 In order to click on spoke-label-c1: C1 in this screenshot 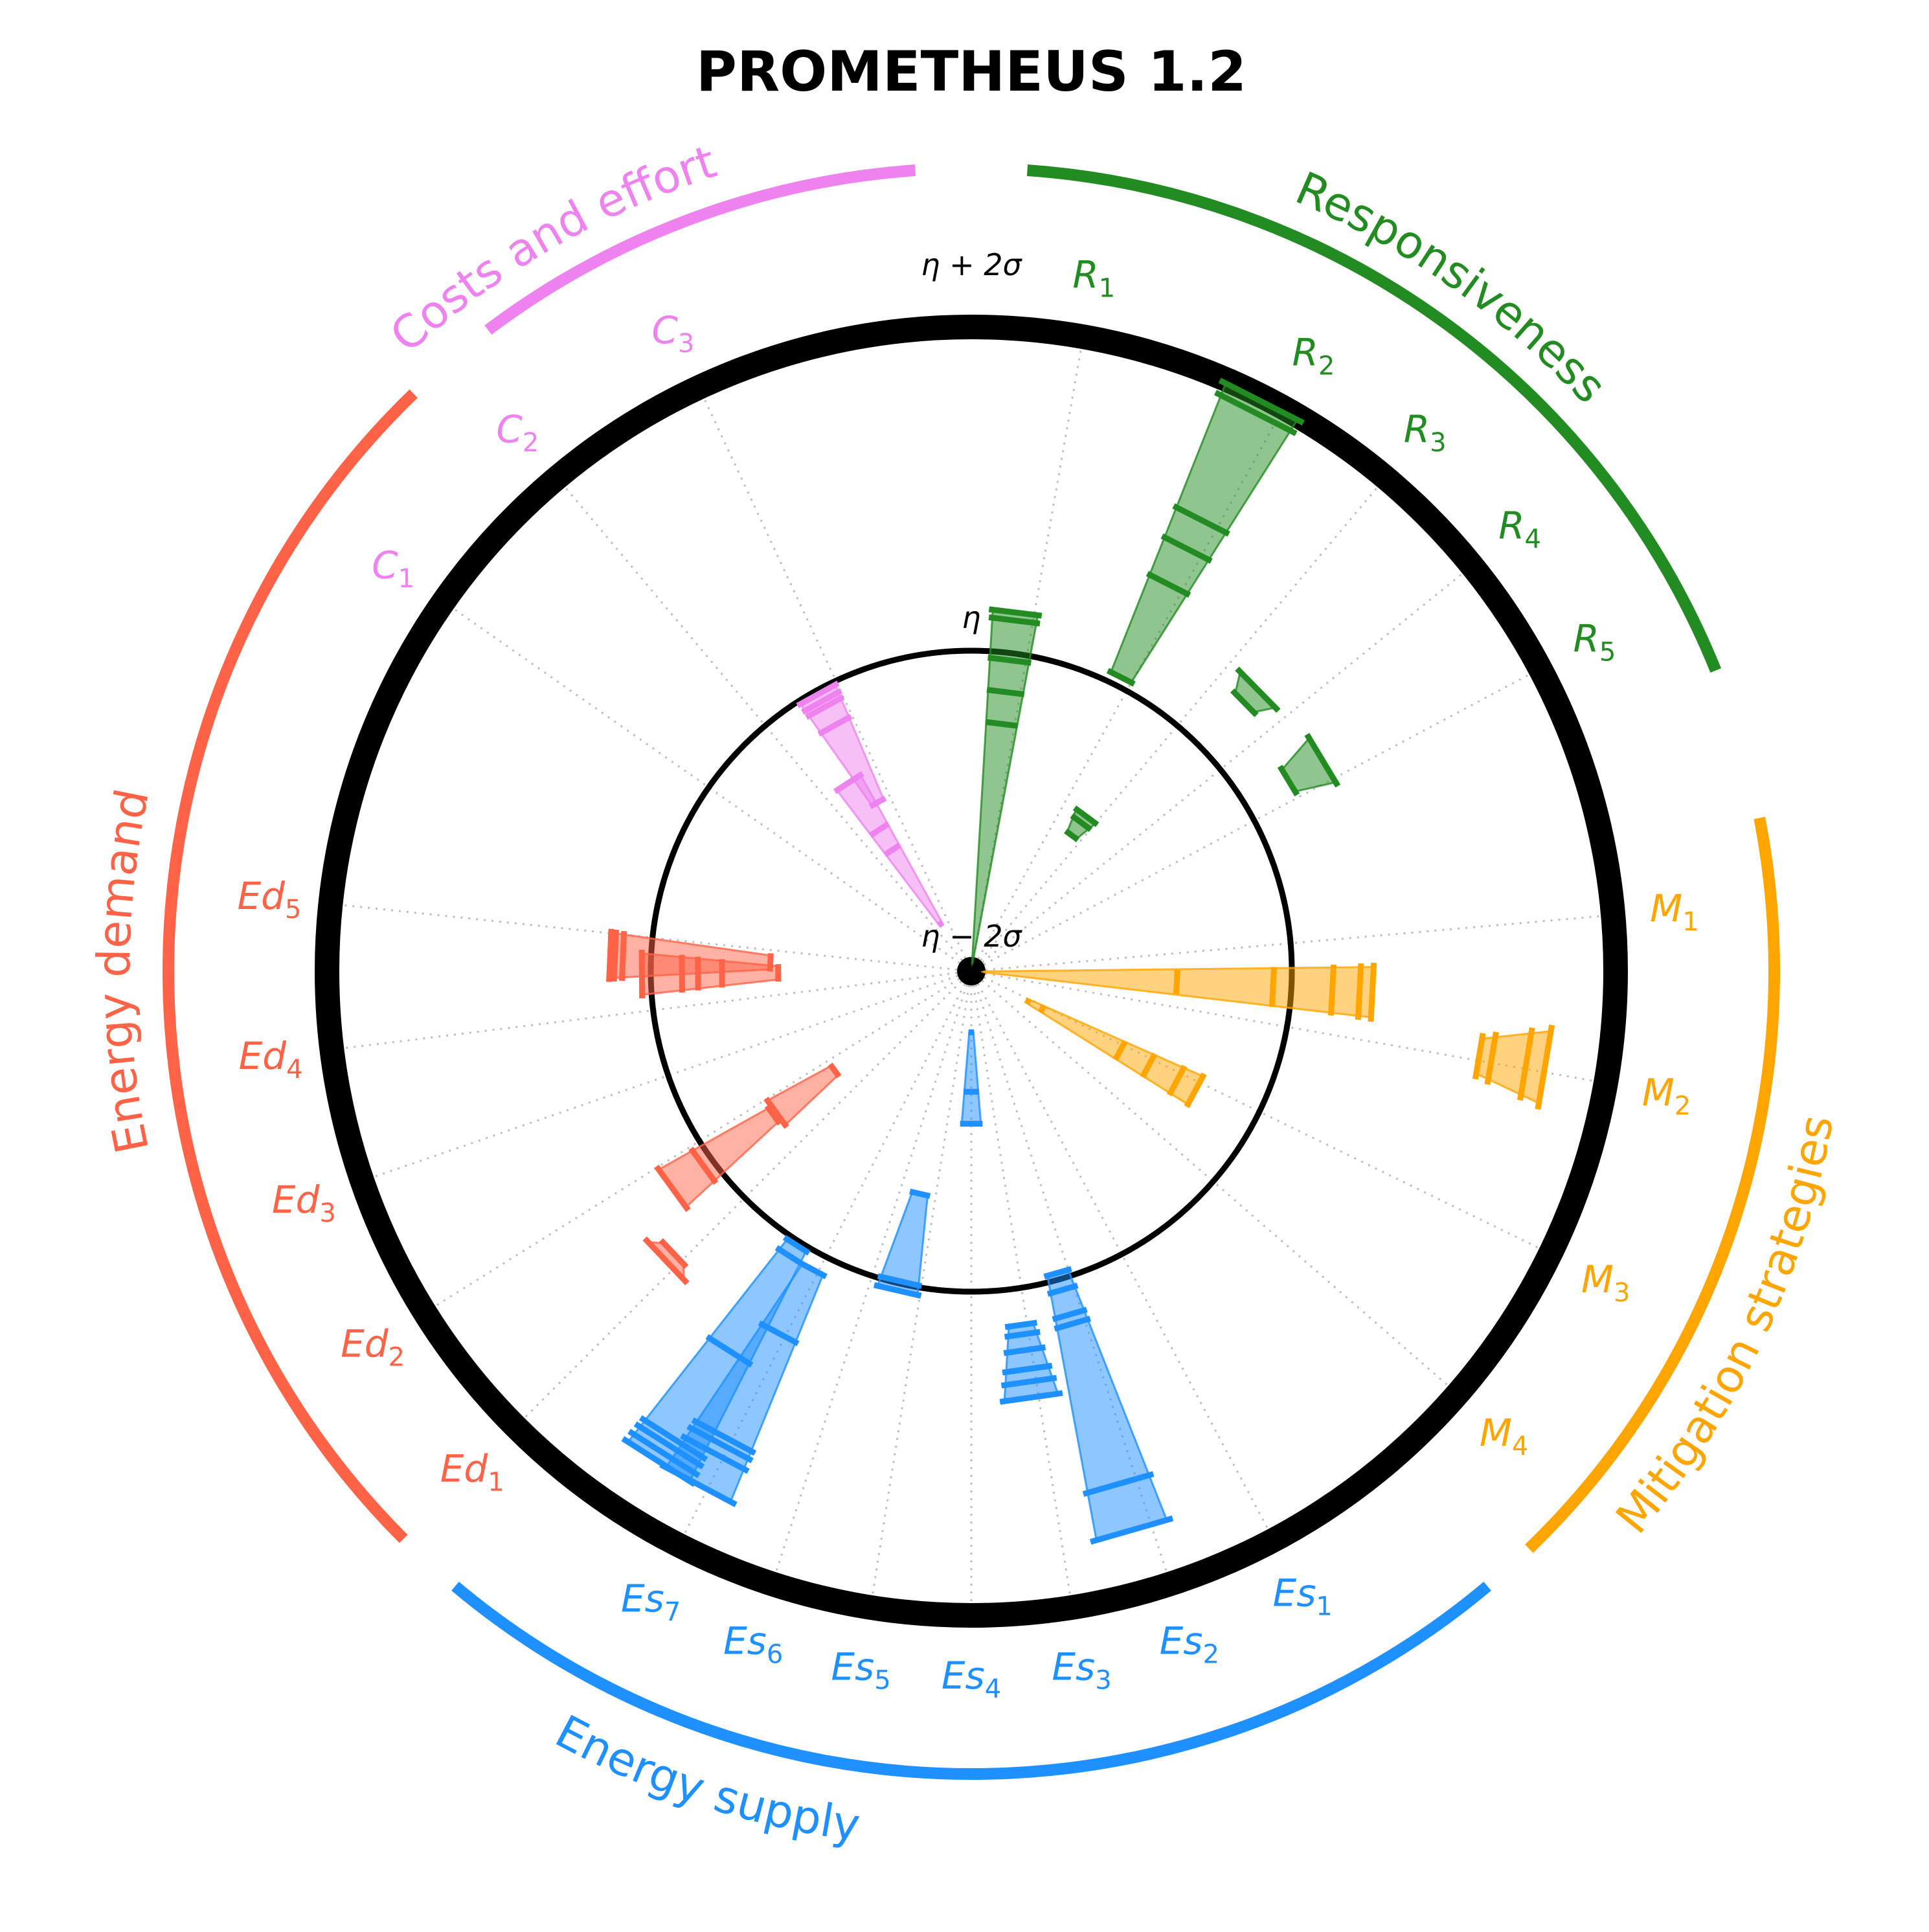, I will do `click(393, 568)`.